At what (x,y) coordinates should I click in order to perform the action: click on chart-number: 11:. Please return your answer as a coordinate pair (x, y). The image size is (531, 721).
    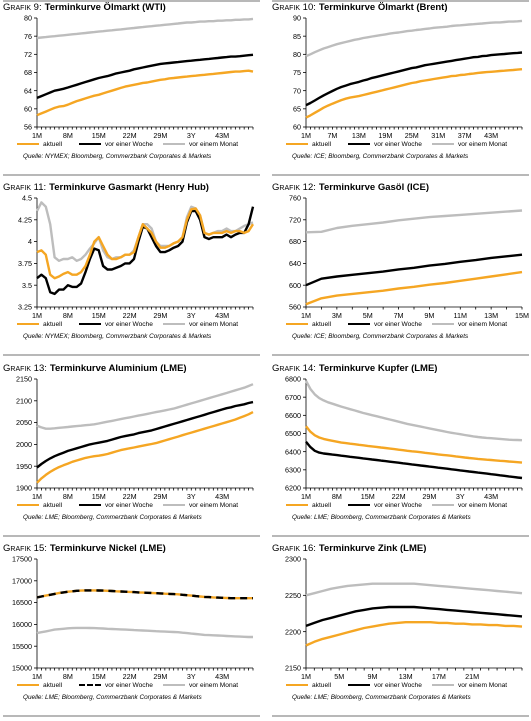
    Looking at the image, I should click on (40, 187).